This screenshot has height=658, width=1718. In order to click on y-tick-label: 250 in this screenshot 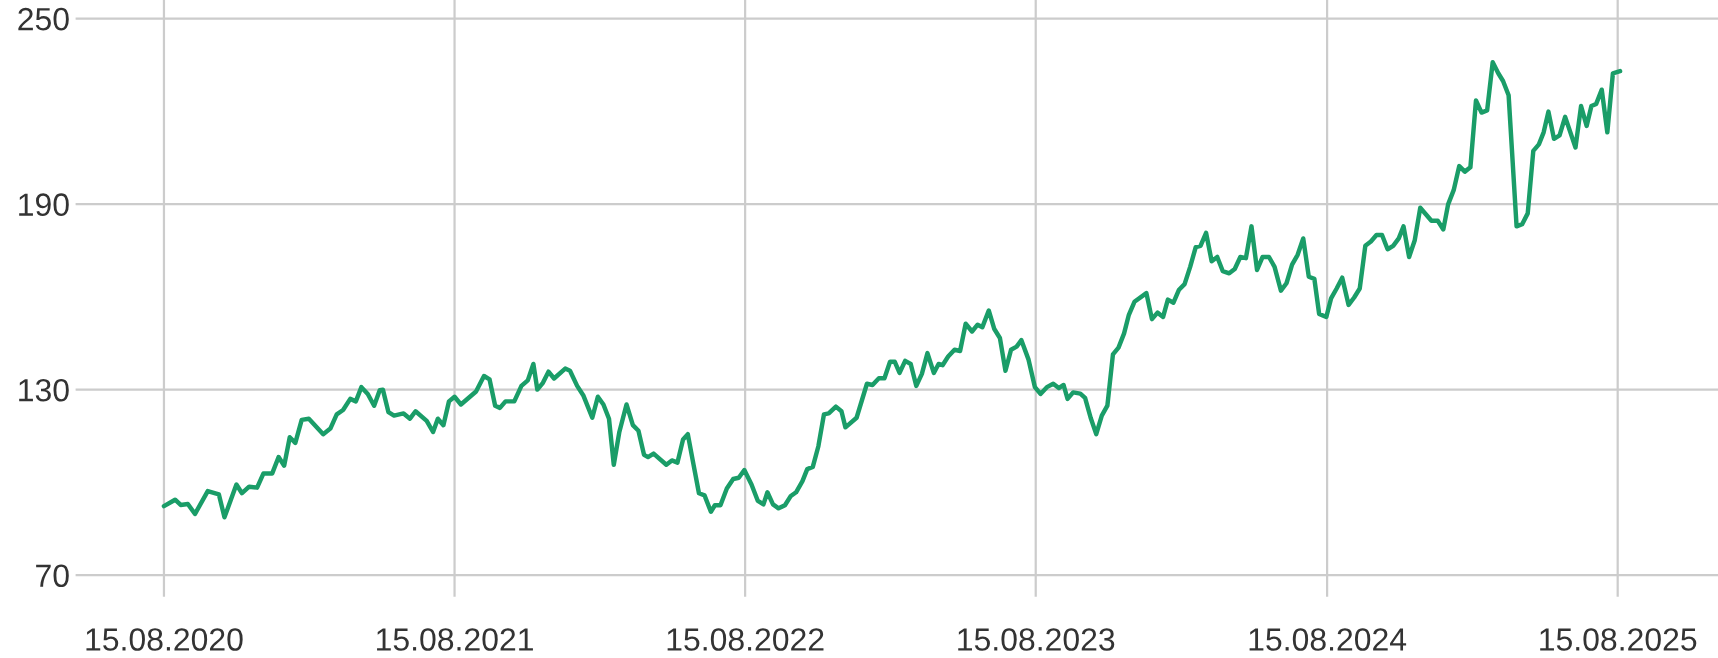, I will do `click(43, 19)`.